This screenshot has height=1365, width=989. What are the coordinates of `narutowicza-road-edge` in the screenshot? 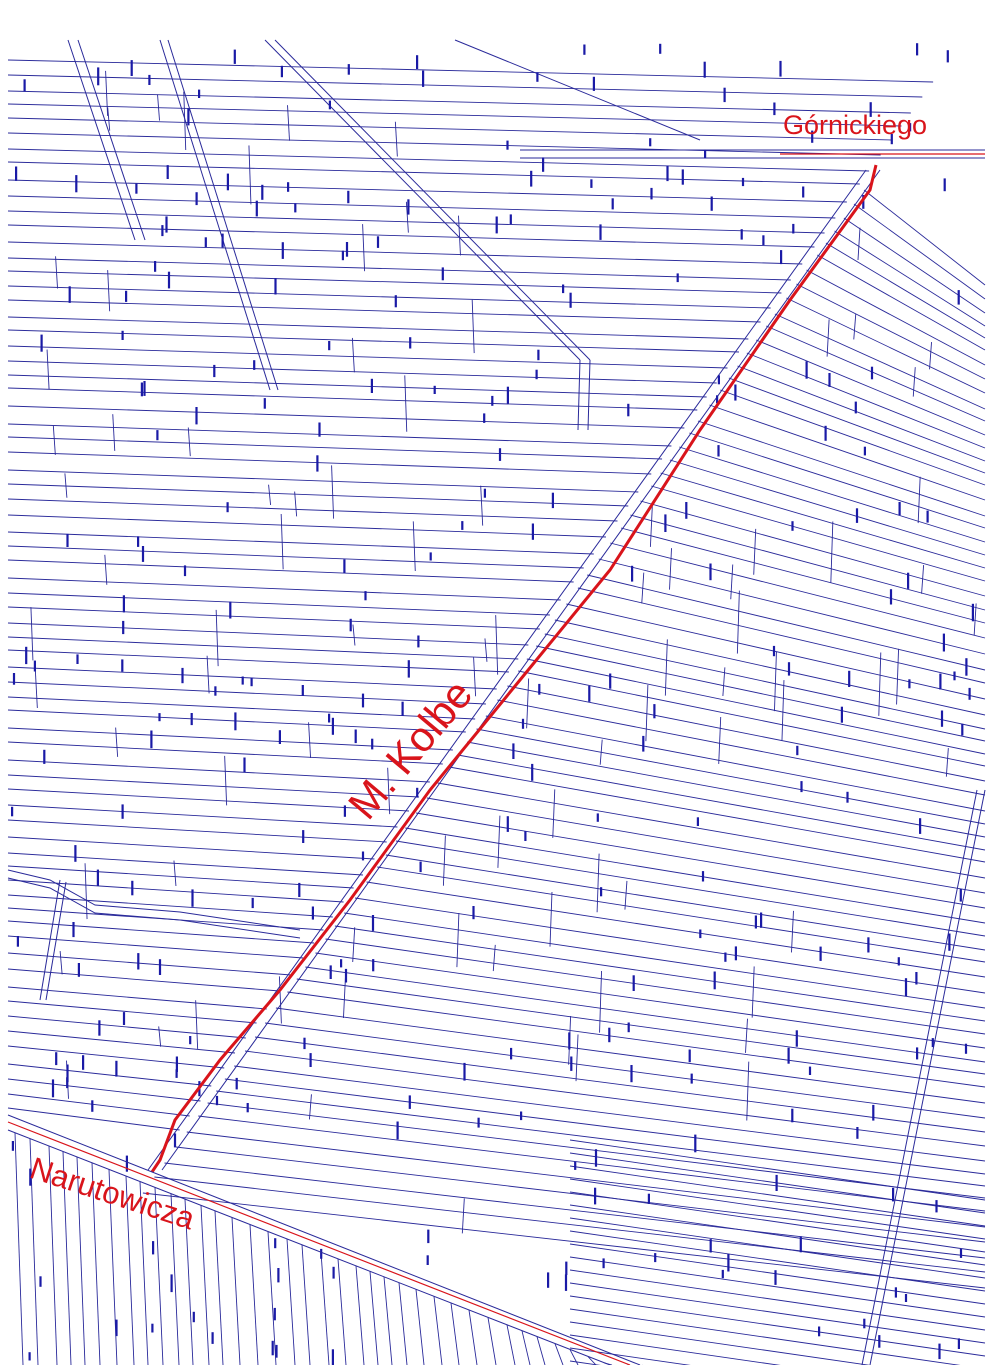 It's located at (324, 1239).